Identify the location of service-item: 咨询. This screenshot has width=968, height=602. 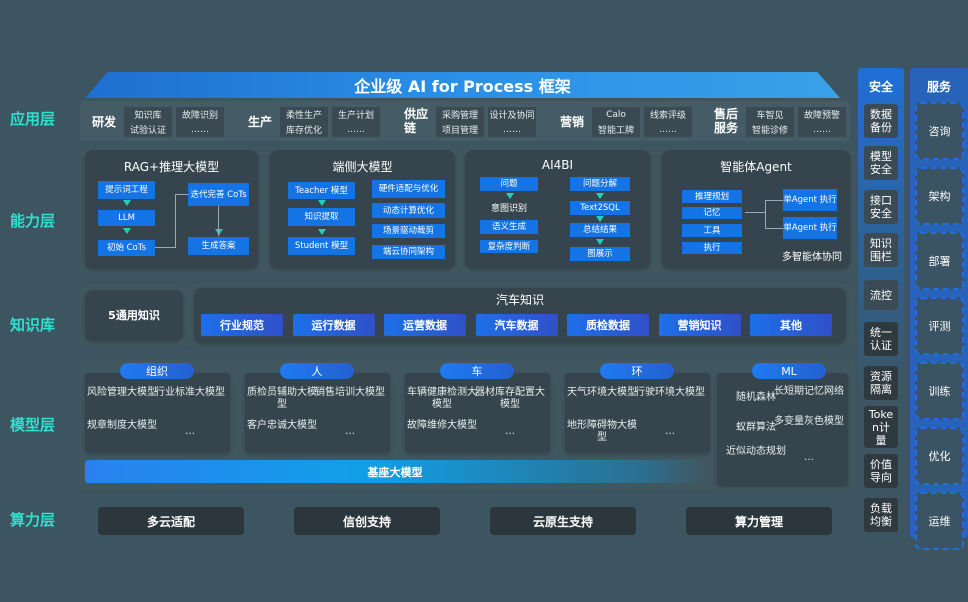
(939, 131).